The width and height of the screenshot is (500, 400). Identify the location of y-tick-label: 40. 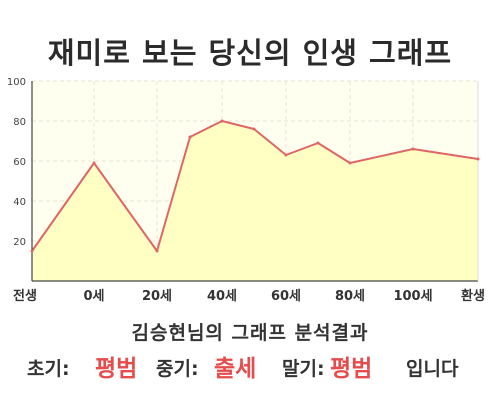
(19, 202).